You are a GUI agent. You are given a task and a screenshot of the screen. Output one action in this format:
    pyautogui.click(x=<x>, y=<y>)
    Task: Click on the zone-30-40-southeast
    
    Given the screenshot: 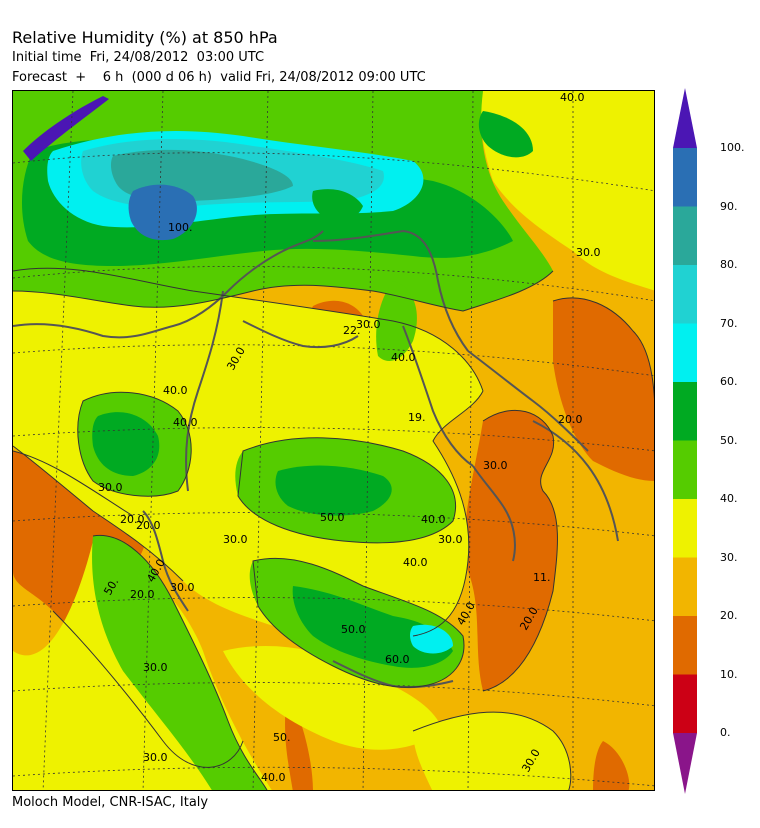 What is the action you would take?
    pyautogui.click(x=492, y=751)
    